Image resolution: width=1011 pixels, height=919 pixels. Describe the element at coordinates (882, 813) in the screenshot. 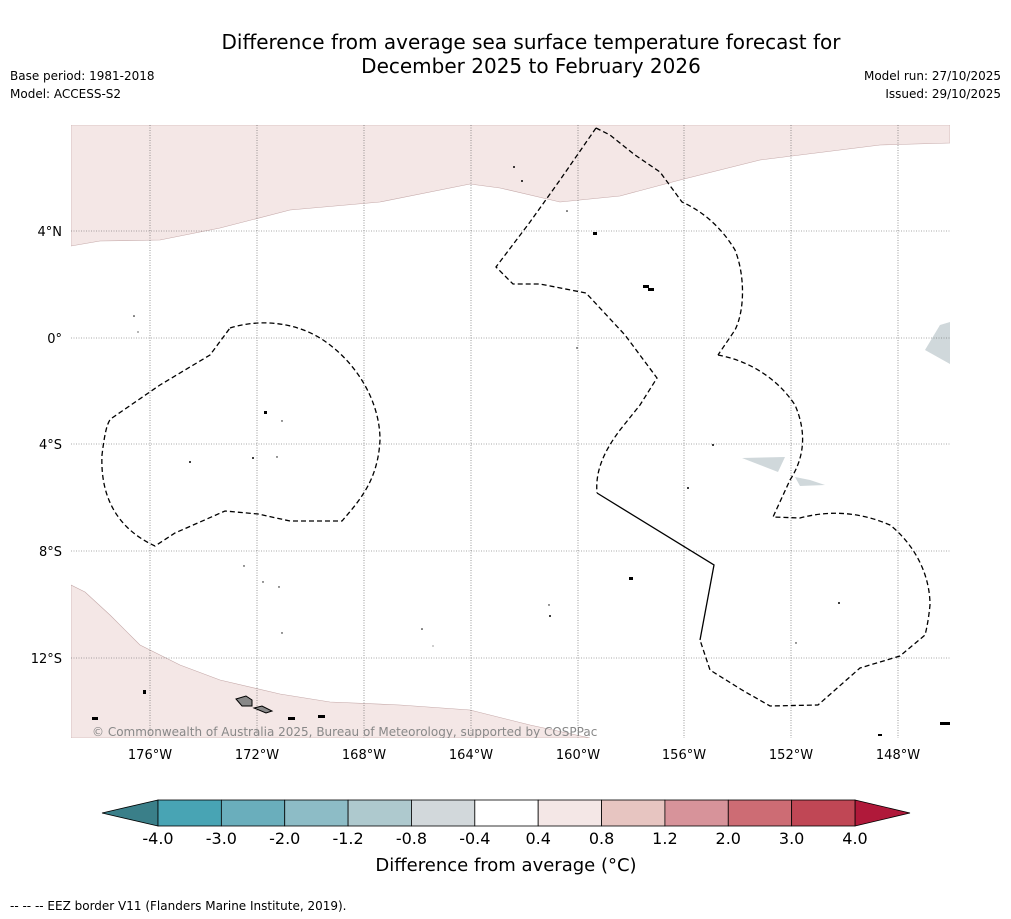

I see `colorbar-extend-high` at that location.